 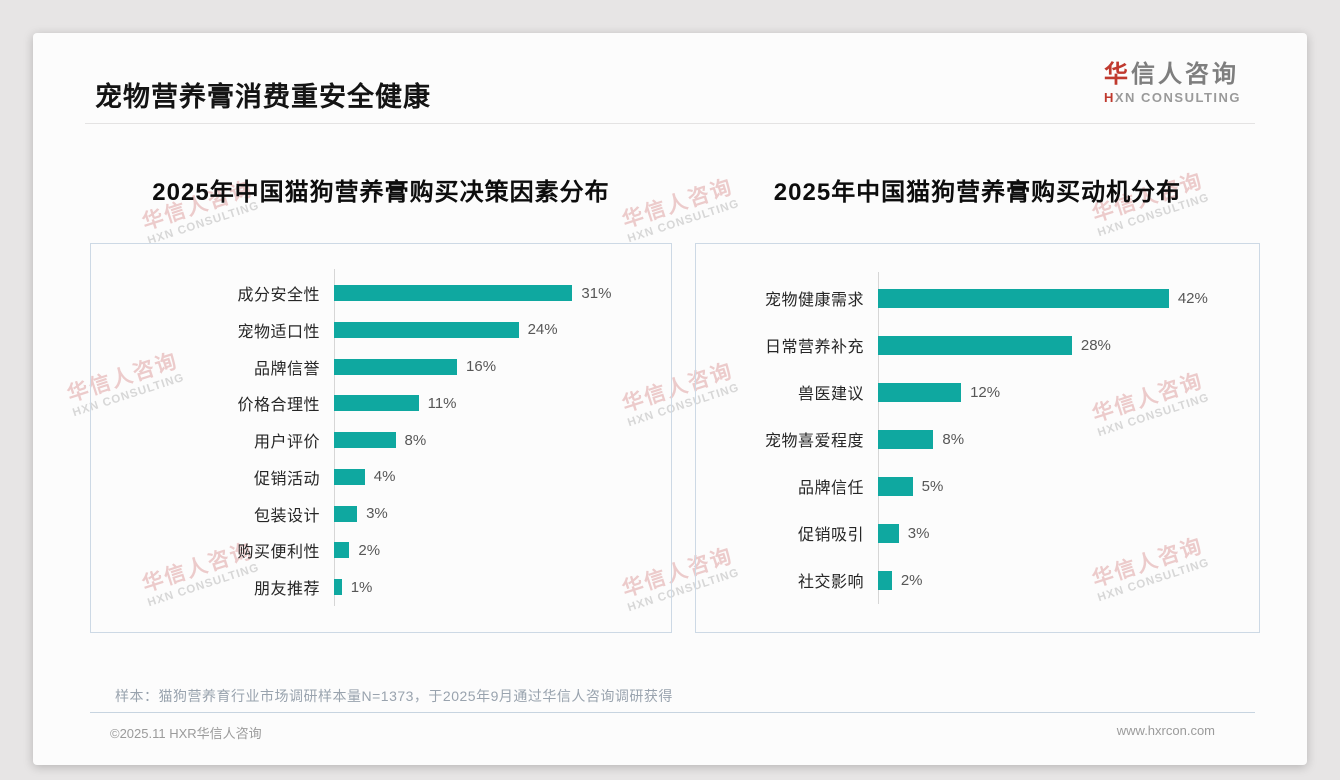 What do you see at coordinates (286, 589) in the screenshot?
I see `category-label: 朋友推荐` at bounding box center [286, 589].